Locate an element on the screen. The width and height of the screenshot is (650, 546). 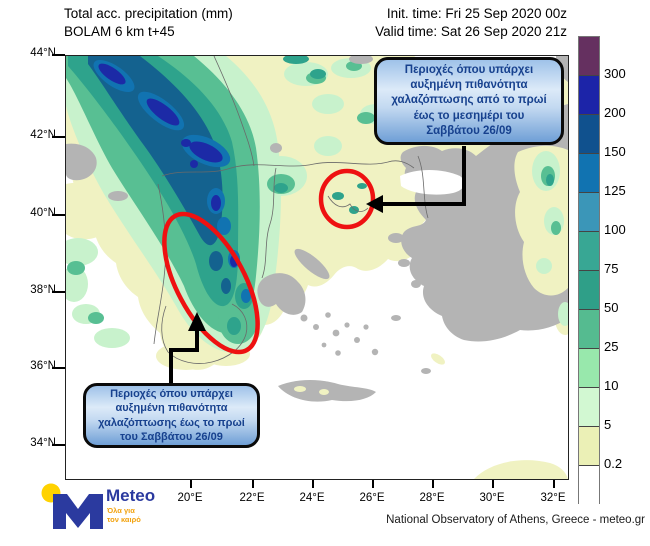
hail-risk-circle-thrace is located at coordinates (347, 199).